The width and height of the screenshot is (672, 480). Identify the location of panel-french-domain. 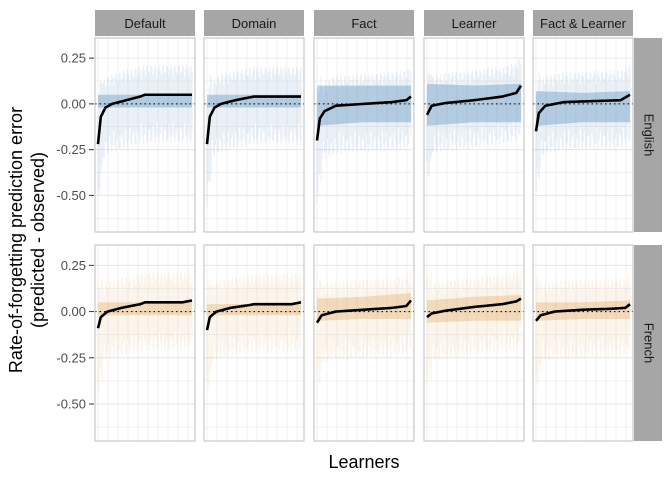
(254, 343).